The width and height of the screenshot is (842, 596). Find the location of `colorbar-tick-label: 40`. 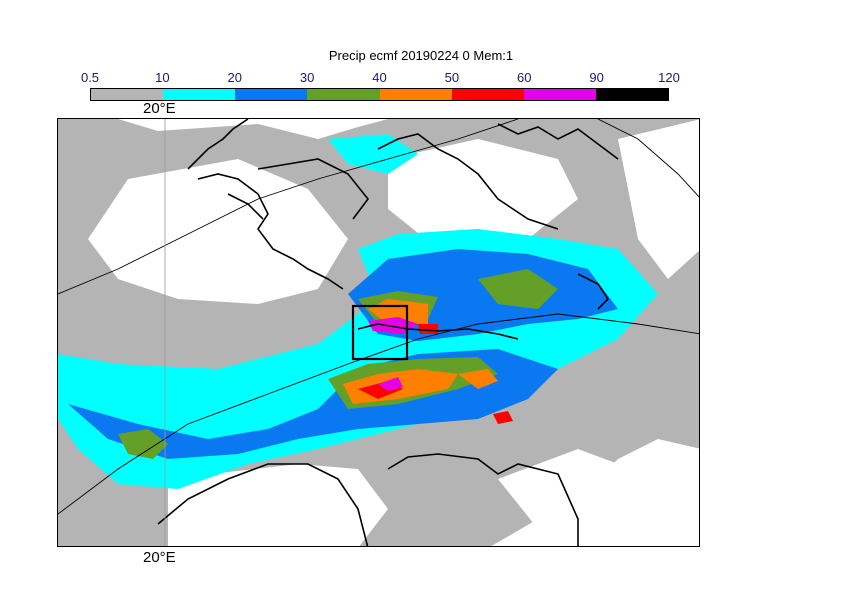

colorbar-tick-label: 40 is located at coordinates (379, 77).